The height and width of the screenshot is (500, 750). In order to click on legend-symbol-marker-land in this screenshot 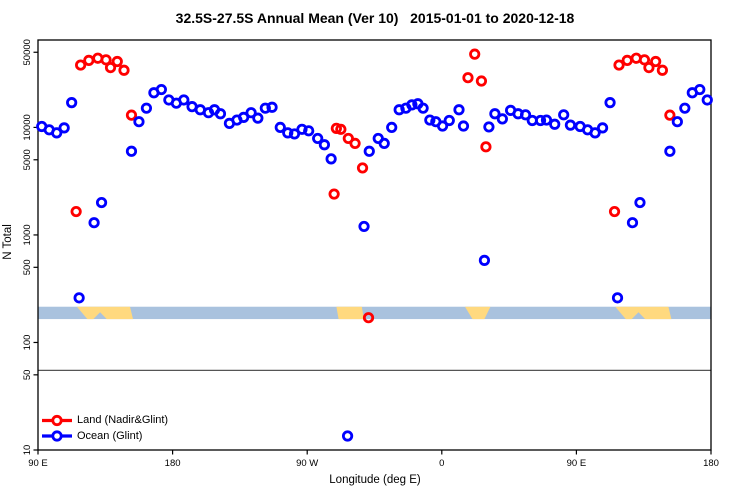, I will do `click(57, 420)`.